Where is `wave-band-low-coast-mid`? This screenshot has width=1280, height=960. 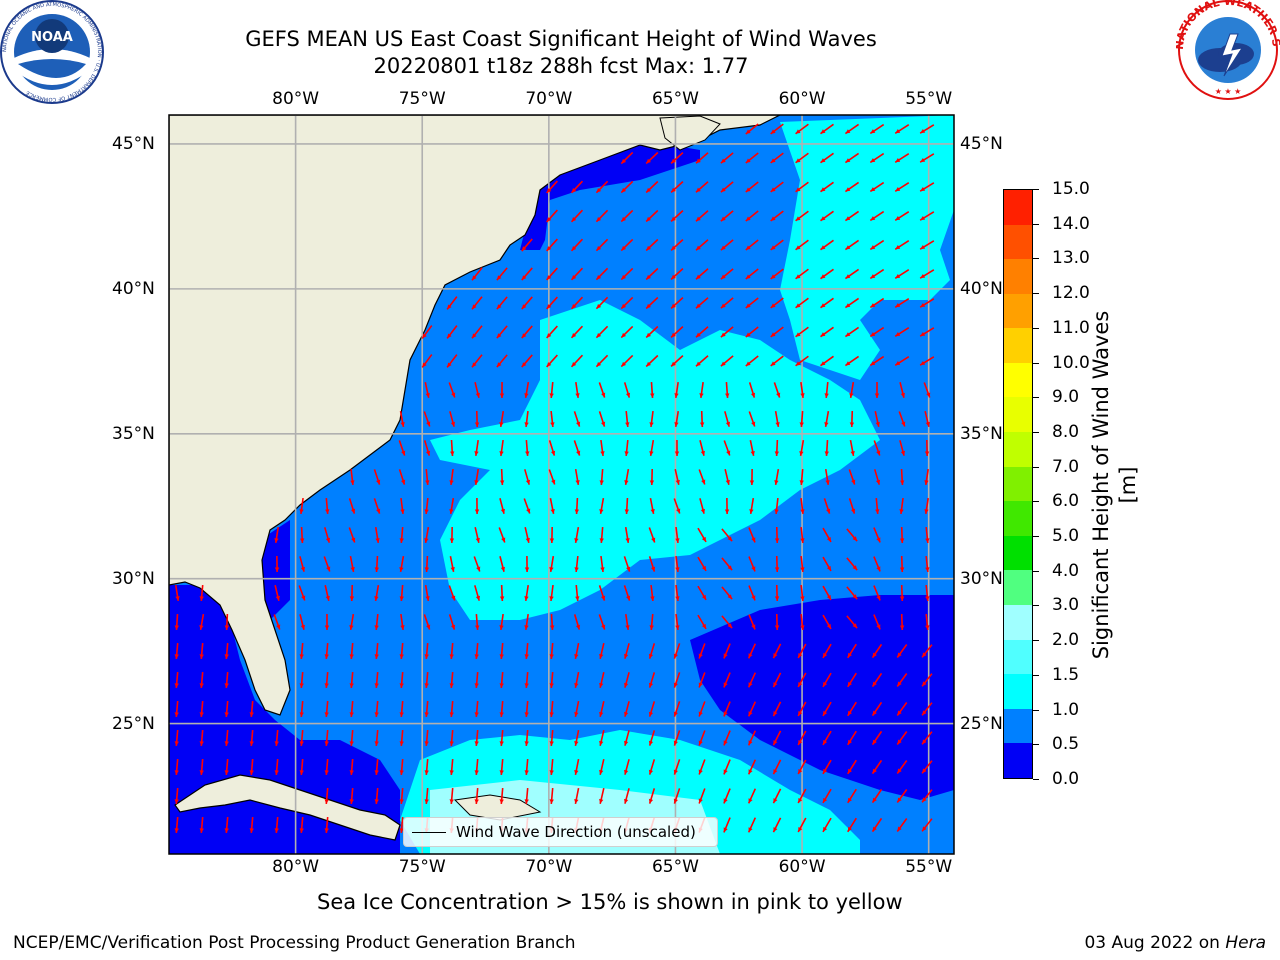 wave-band-low-coast-mid is located at coordinates (275, 570).